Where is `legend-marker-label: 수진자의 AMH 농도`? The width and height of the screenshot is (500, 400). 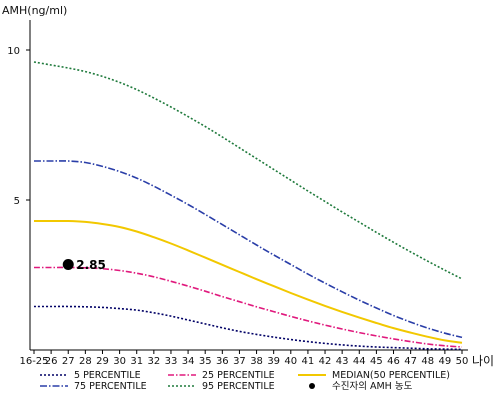
legend-marker-label: 수진자의 AMH 농도 is located at coordinates (372, 386).